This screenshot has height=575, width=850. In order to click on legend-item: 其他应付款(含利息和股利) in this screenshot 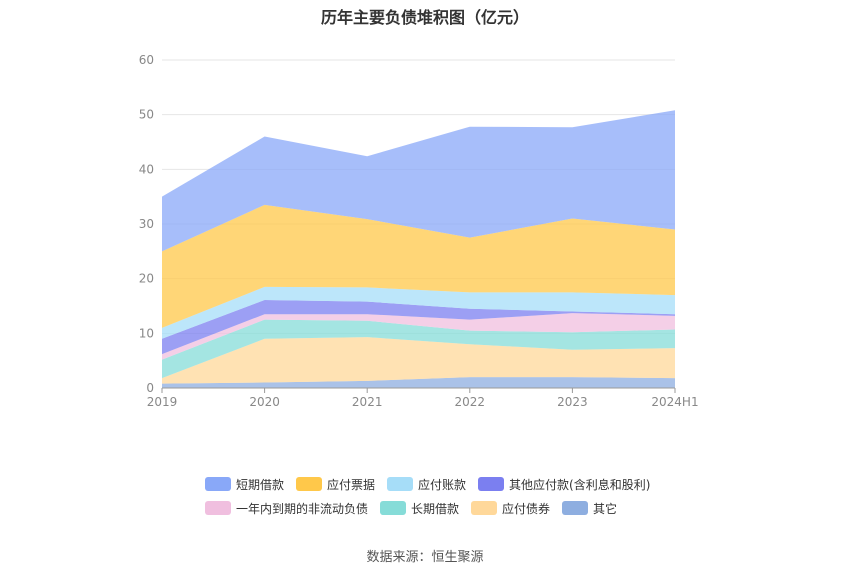, I will do `click(564, 484)`.